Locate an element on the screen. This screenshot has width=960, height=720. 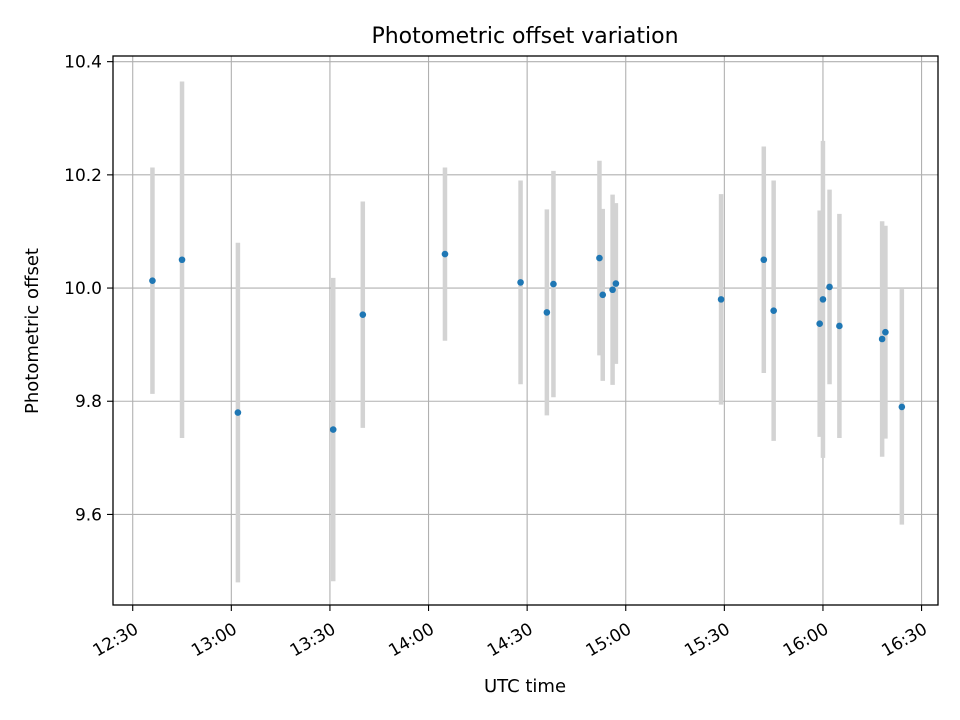
y-axis-label: Photometric offset is located at coordinates (32, 331).